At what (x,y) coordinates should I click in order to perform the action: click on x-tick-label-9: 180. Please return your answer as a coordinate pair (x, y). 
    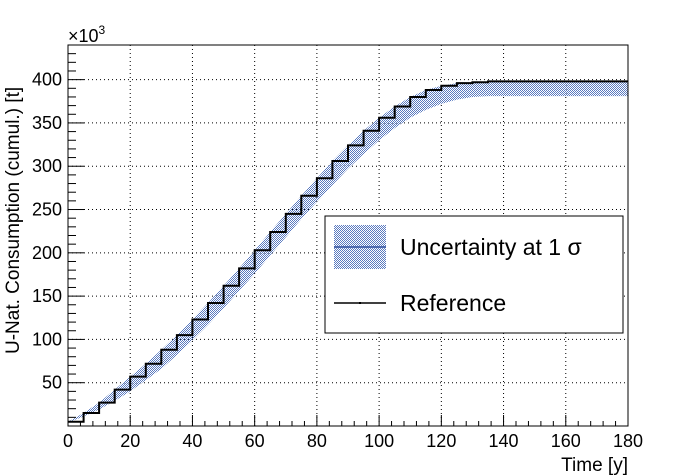
    Looking at the image, I should click on (628, 441).